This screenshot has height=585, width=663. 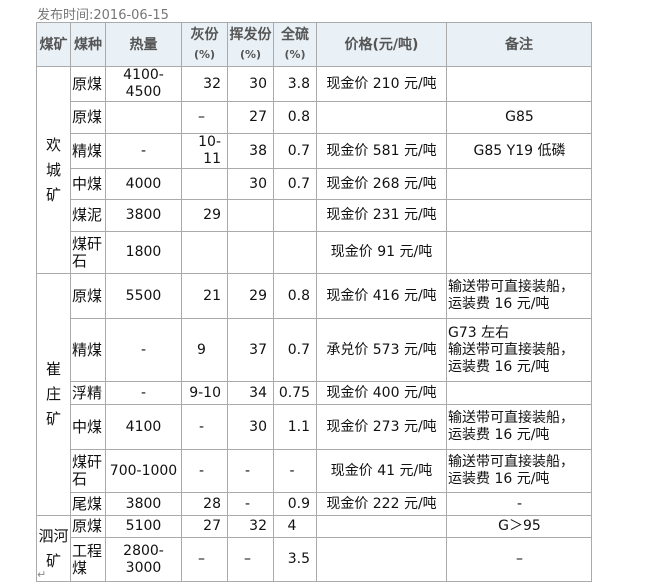 I want to click on sulfur-cell: 0.75, so click(x=295, y=393).